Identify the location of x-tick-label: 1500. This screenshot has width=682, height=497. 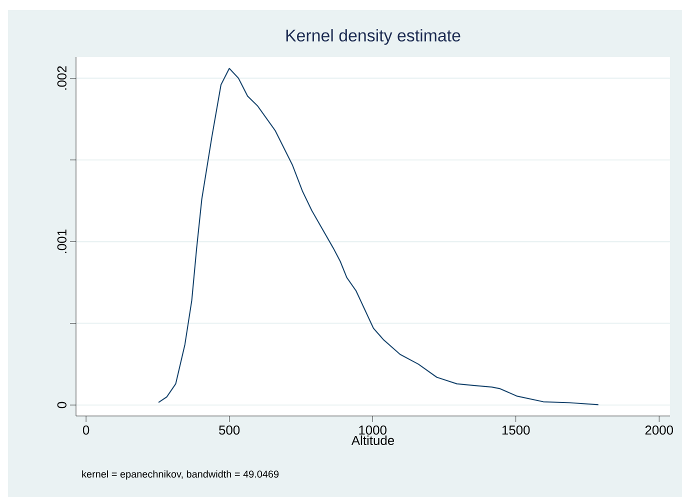
(516, 430).